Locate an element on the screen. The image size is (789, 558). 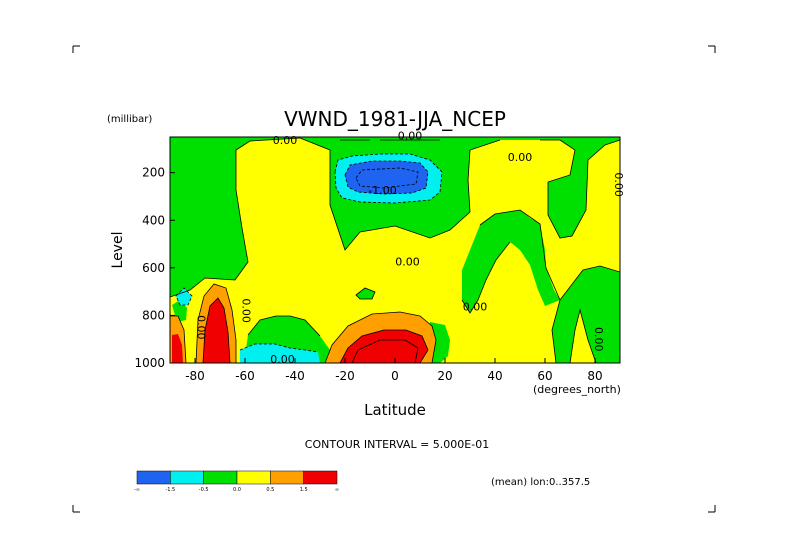
x-axis-label: Latitude is located at coordinates (395, 410).